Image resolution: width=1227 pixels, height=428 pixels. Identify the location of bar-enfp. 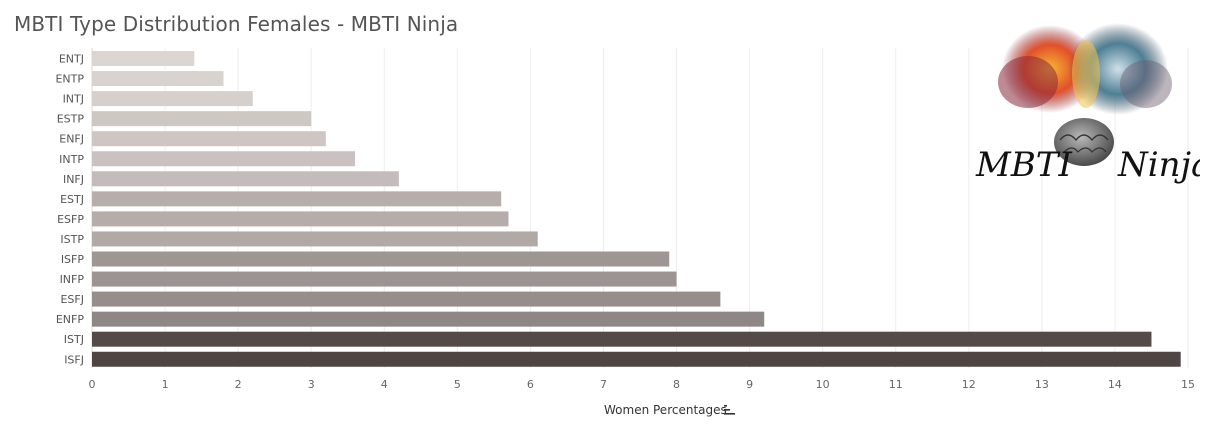
(428, 319).